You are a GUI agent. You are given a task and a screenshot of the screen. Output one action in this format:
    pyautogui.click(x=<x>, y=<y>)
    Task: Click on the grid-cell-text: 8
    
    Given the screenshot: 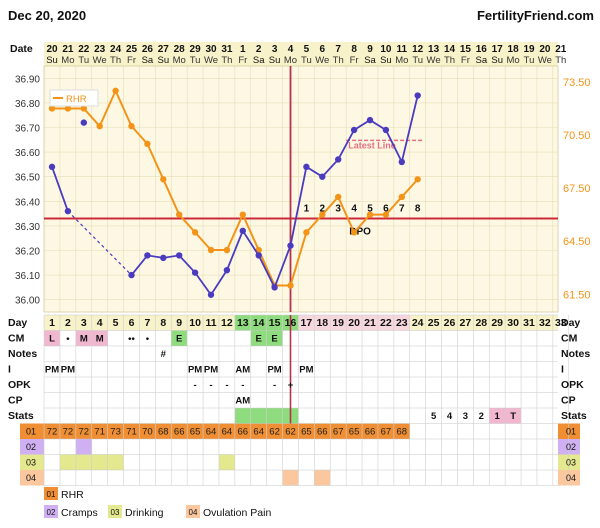 What is the action you would take?
    pyautogui.click(x=163, y=323)
    